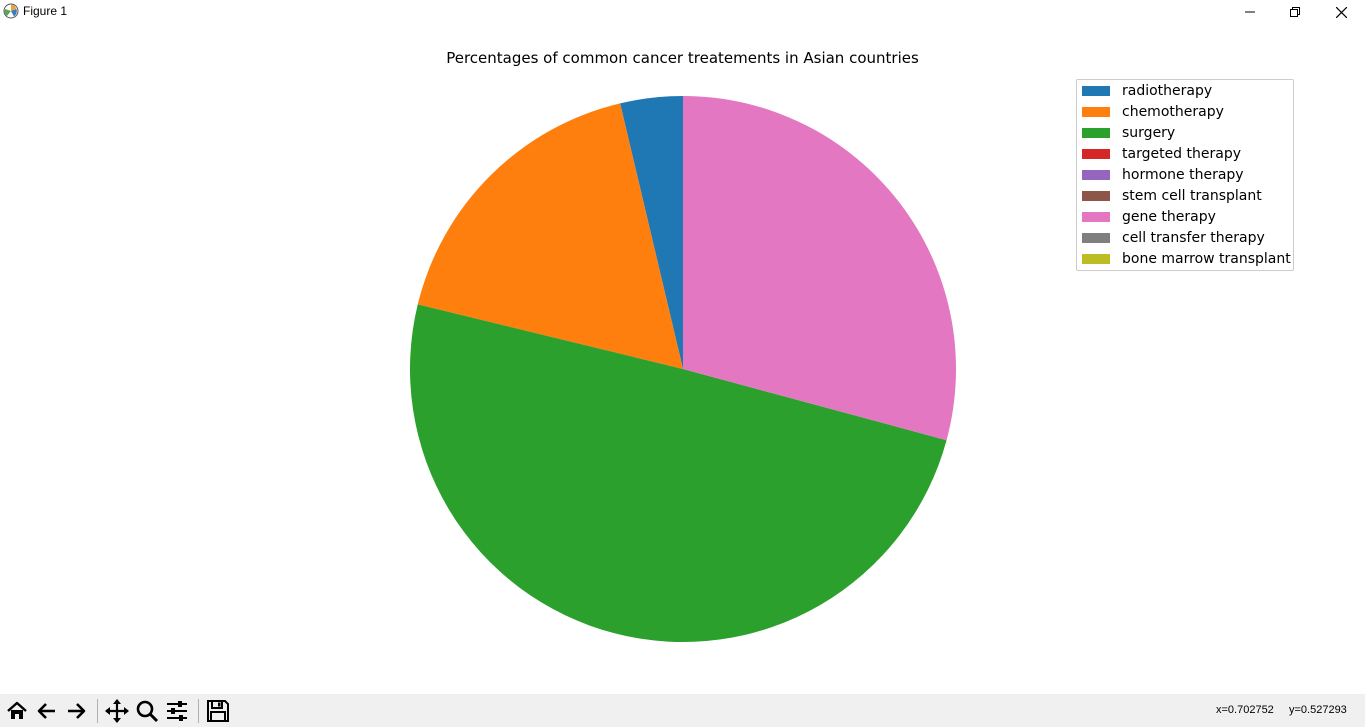  I want to click on legend-item: stem cell transplant, so click(1172, 196).